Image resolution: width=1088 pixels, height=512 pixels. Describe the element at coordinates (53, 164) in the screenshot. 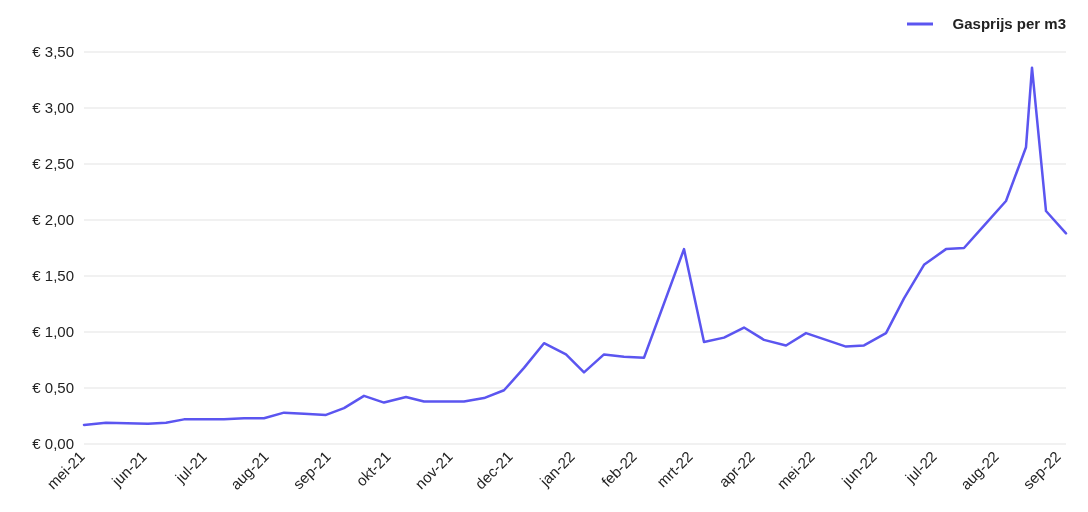

I see `y-tick-label: € 2,50` at that location.